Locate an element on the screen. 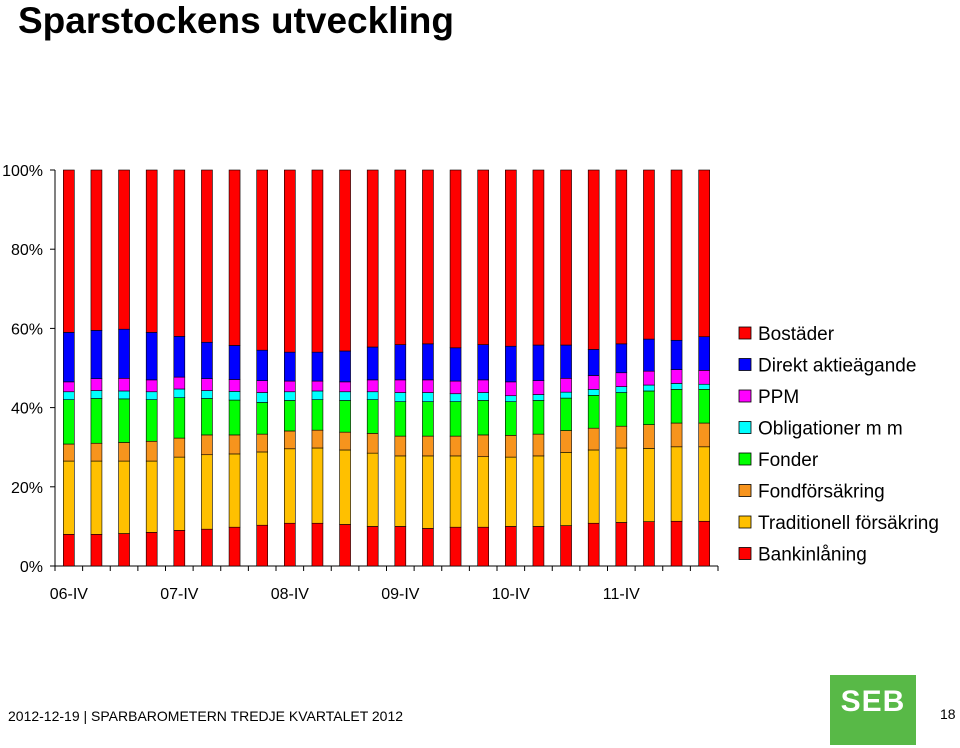  y-tick-label: 100% is located at coordinates (22, 171).